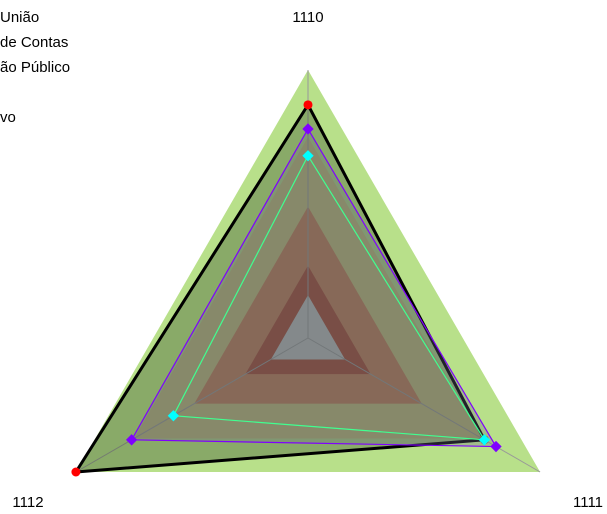 This screenshot has height=514, width=607. Describe the element at coordinates (307, 17) in the screenshot. I see `axis-label: 1110` at that location.